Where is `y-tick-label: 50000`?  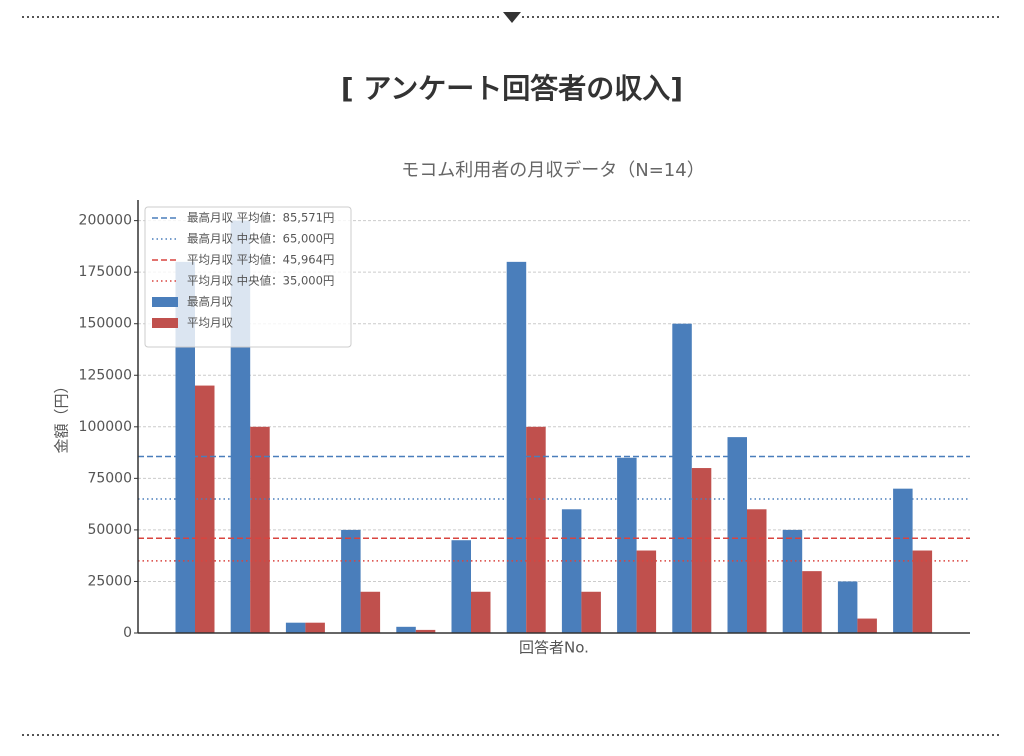
y-tick-label: 50000 is located at coordinates (109, 530).